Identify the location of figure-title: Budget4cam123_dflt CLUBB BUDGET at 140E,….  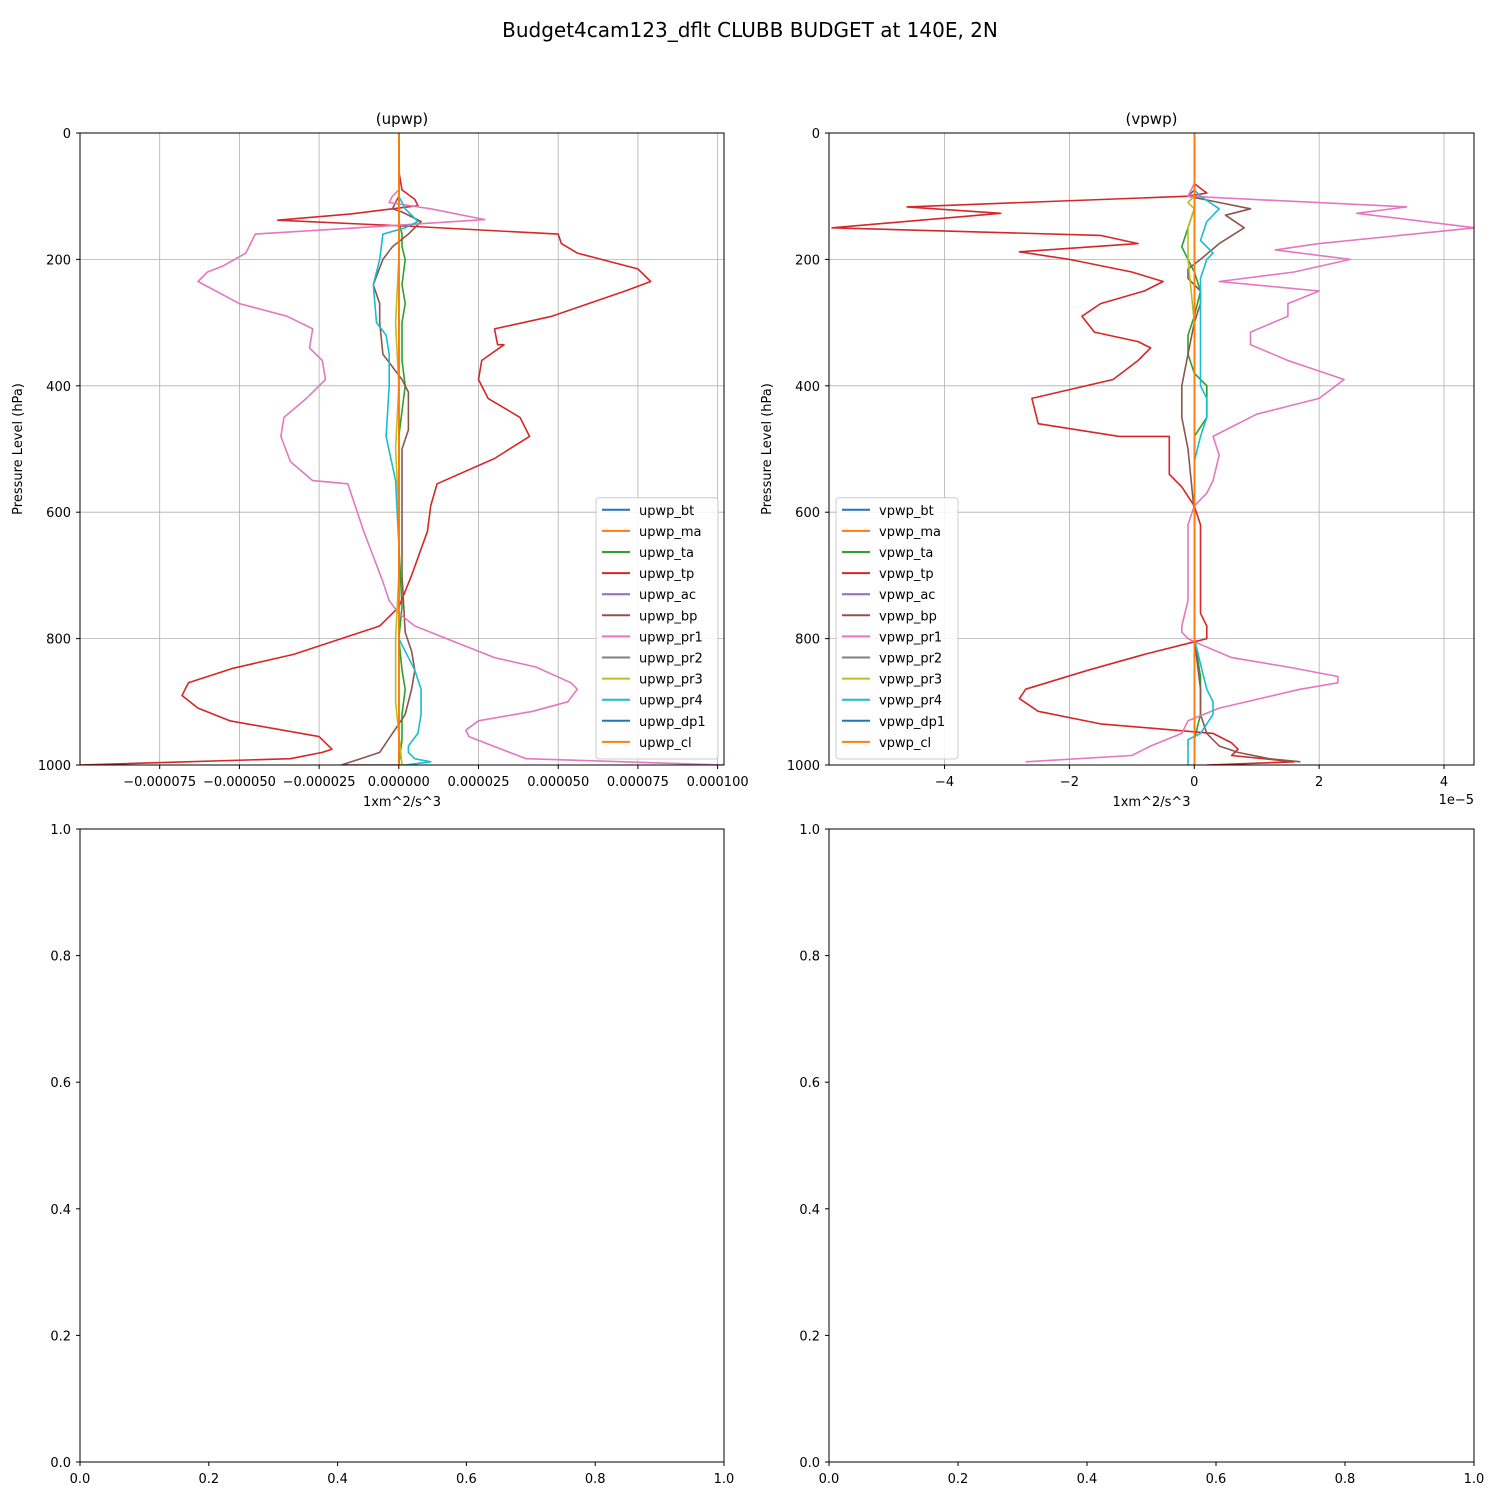
(750, 30).